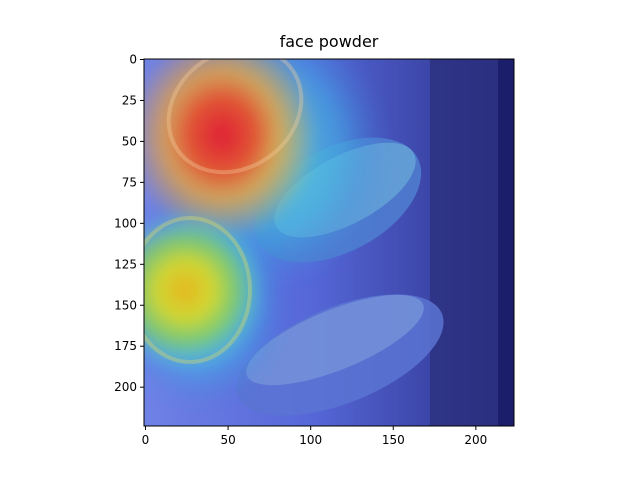 Image resolution: width=640 pixels, height=480 pixels. What do you see at coordinates (475, 440) in the screenshot?
I see `x-tick-label: 200` at bounding box center [475, 440].